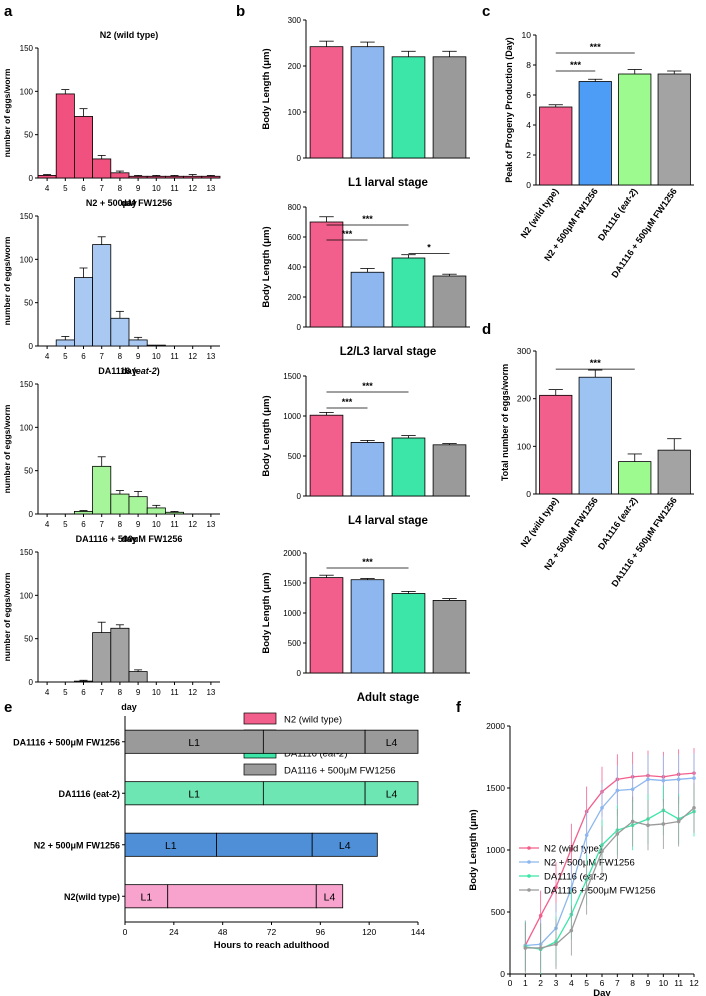 Image resolution: width=706 pixels, height=996 pixels. Describe the element at coordinates (617, 523) in the screenshot. I see `category-label: DA1116 (eat-2)` at that location.